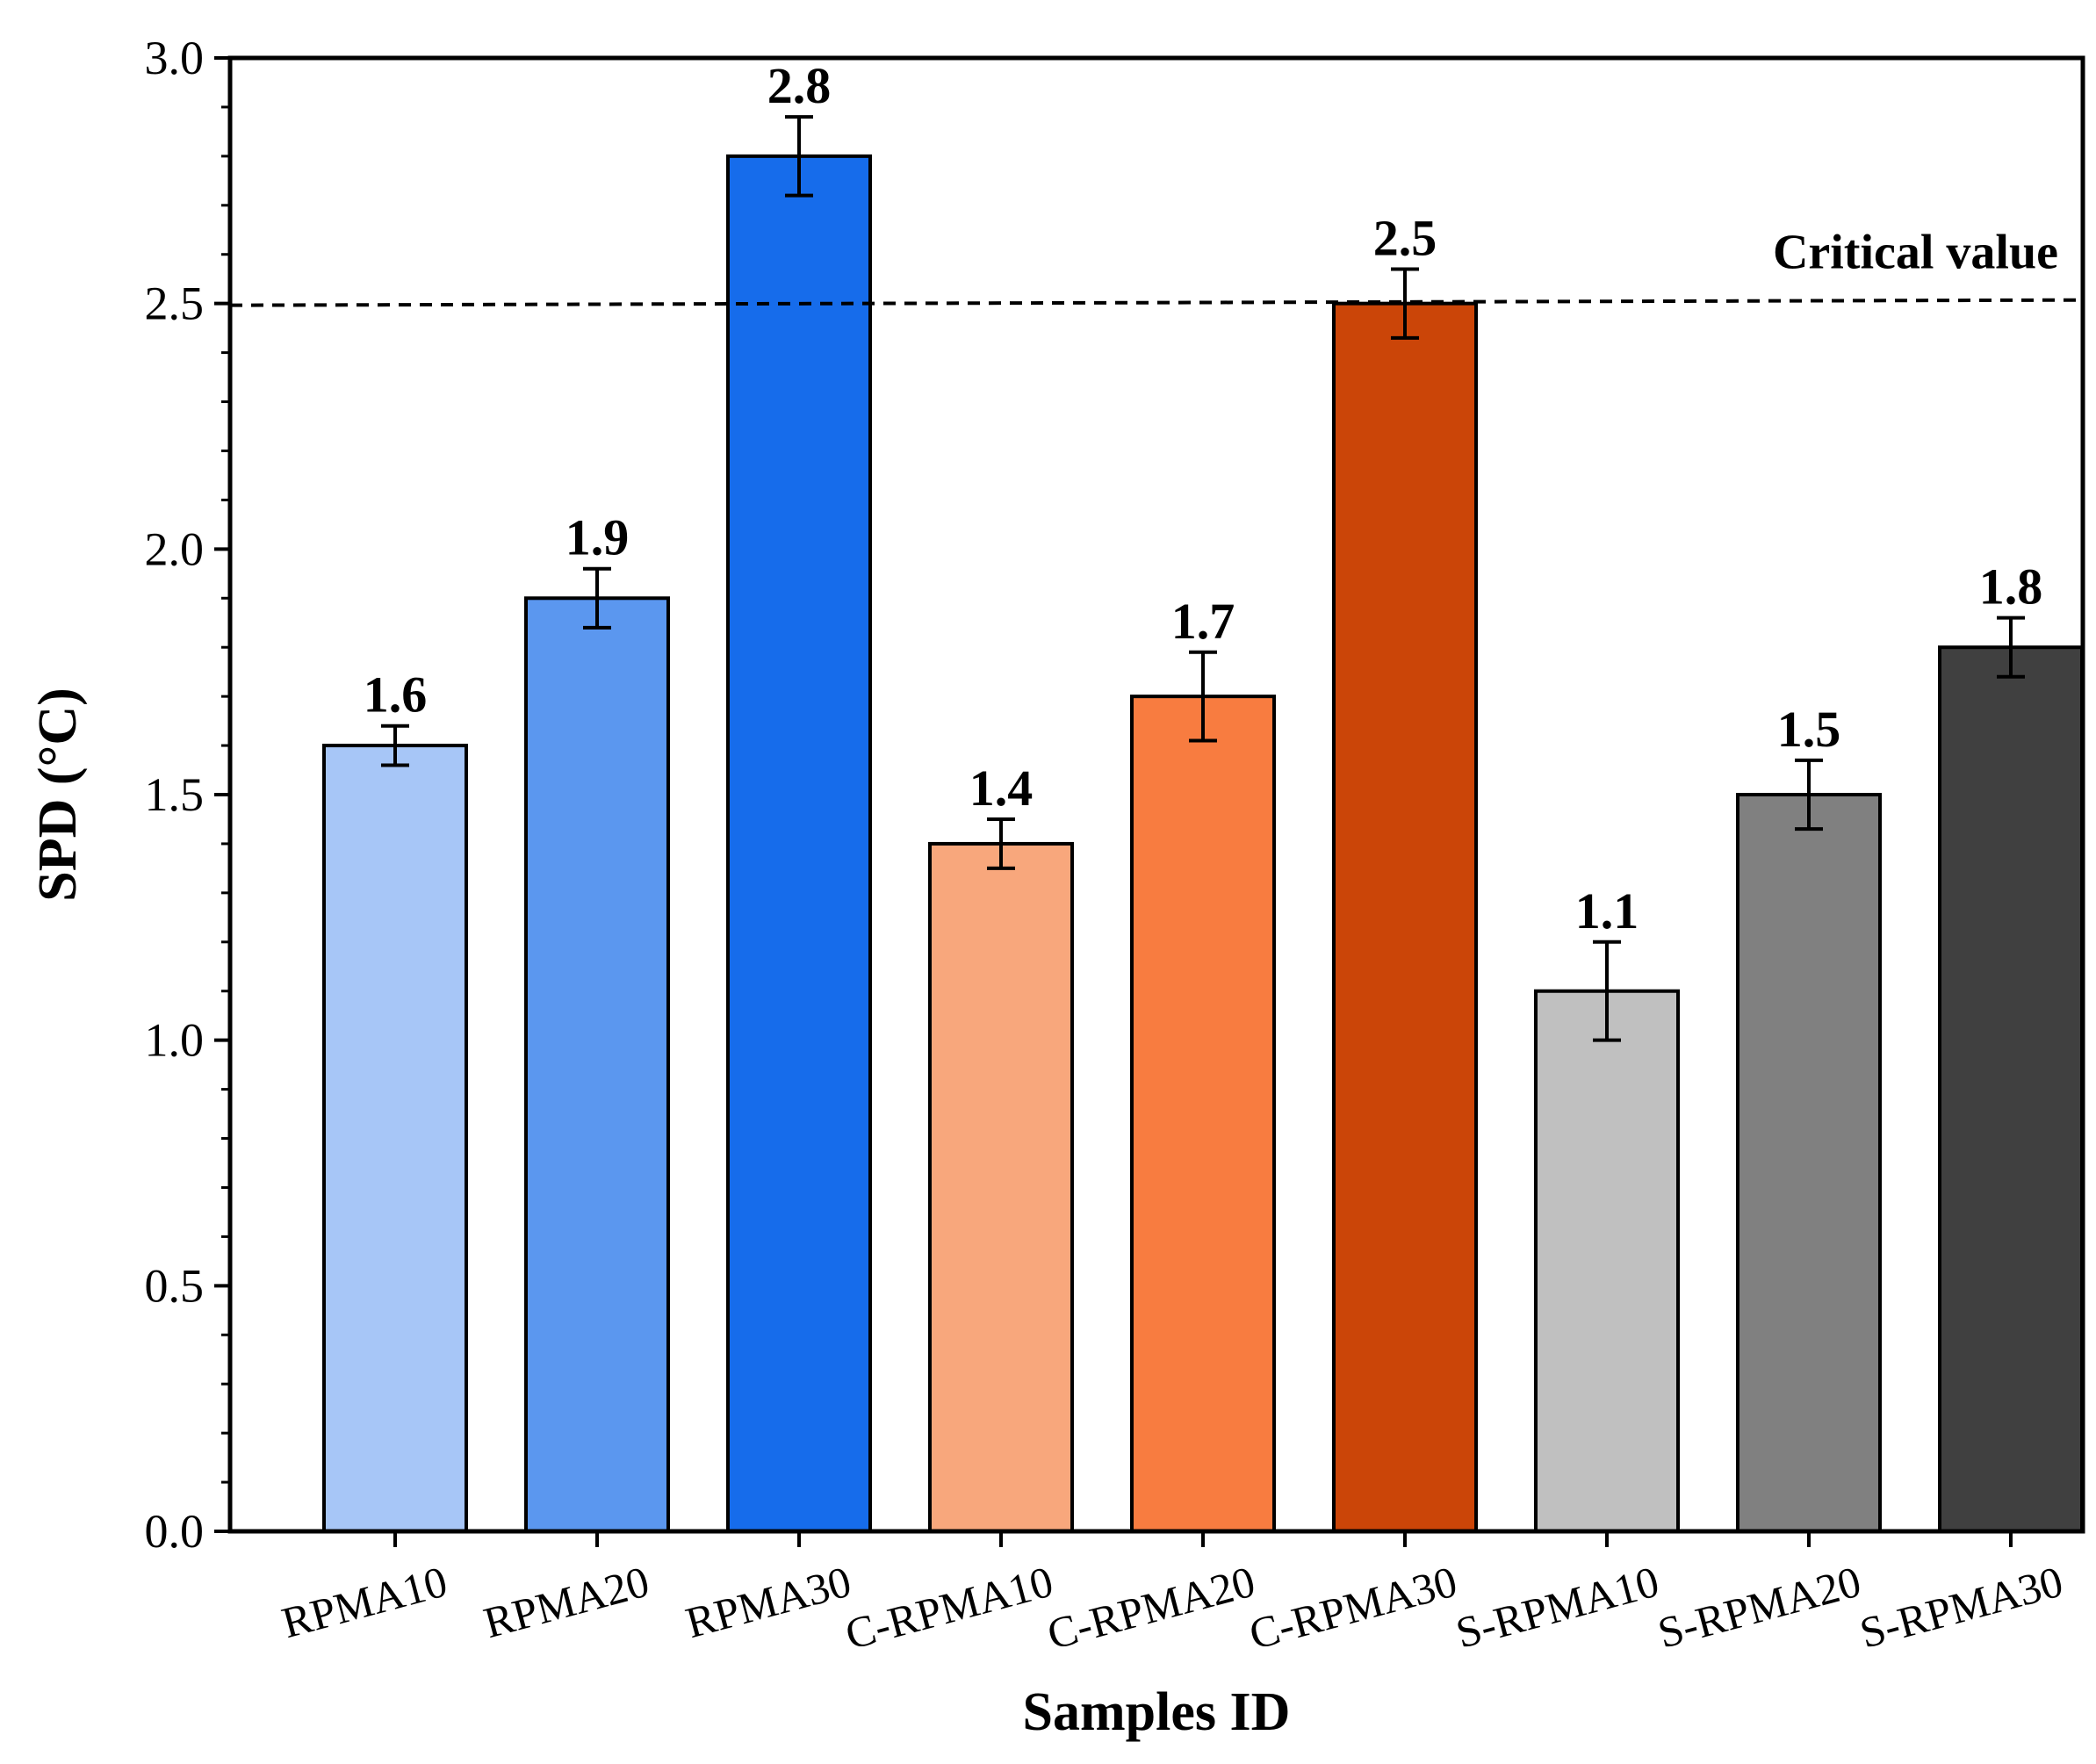 Image resolution: width=2096 pixels, height=1764 pixels. I want to click on value-label: 2.8, so click(799, 85).